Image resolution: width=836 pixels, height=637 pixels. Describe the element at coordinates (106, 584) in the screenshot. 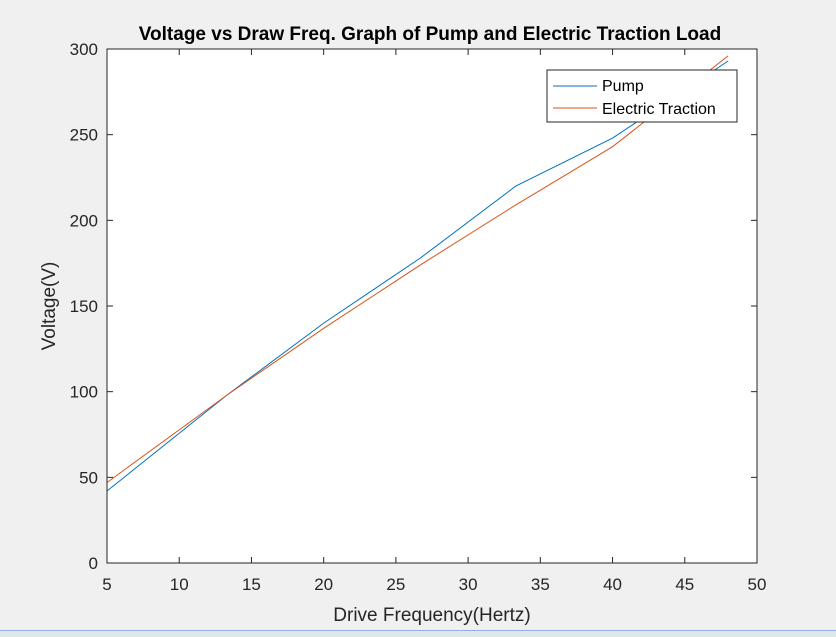

I see `x-tick-label: 5` at that location.